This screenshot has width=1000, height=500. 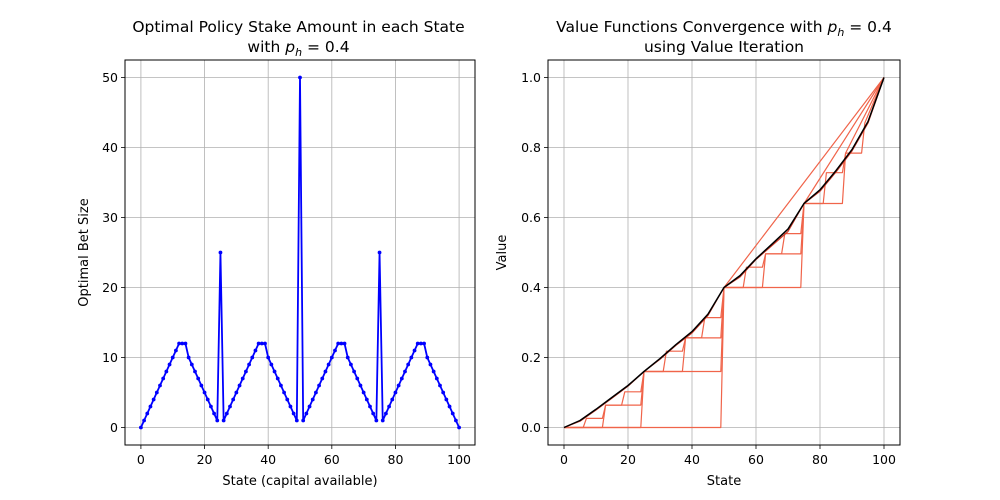 What do you see at coordinates (832, 27) in the screenshot?
I see `right-chart-title-symbol: p` at bounding box center [832, 27].